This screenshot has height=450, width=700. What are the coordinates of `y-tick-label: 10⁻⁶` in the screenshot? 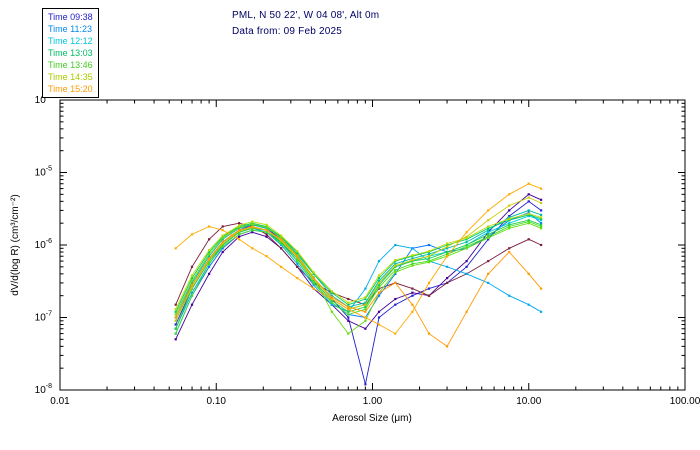 It's located at (43, 244).